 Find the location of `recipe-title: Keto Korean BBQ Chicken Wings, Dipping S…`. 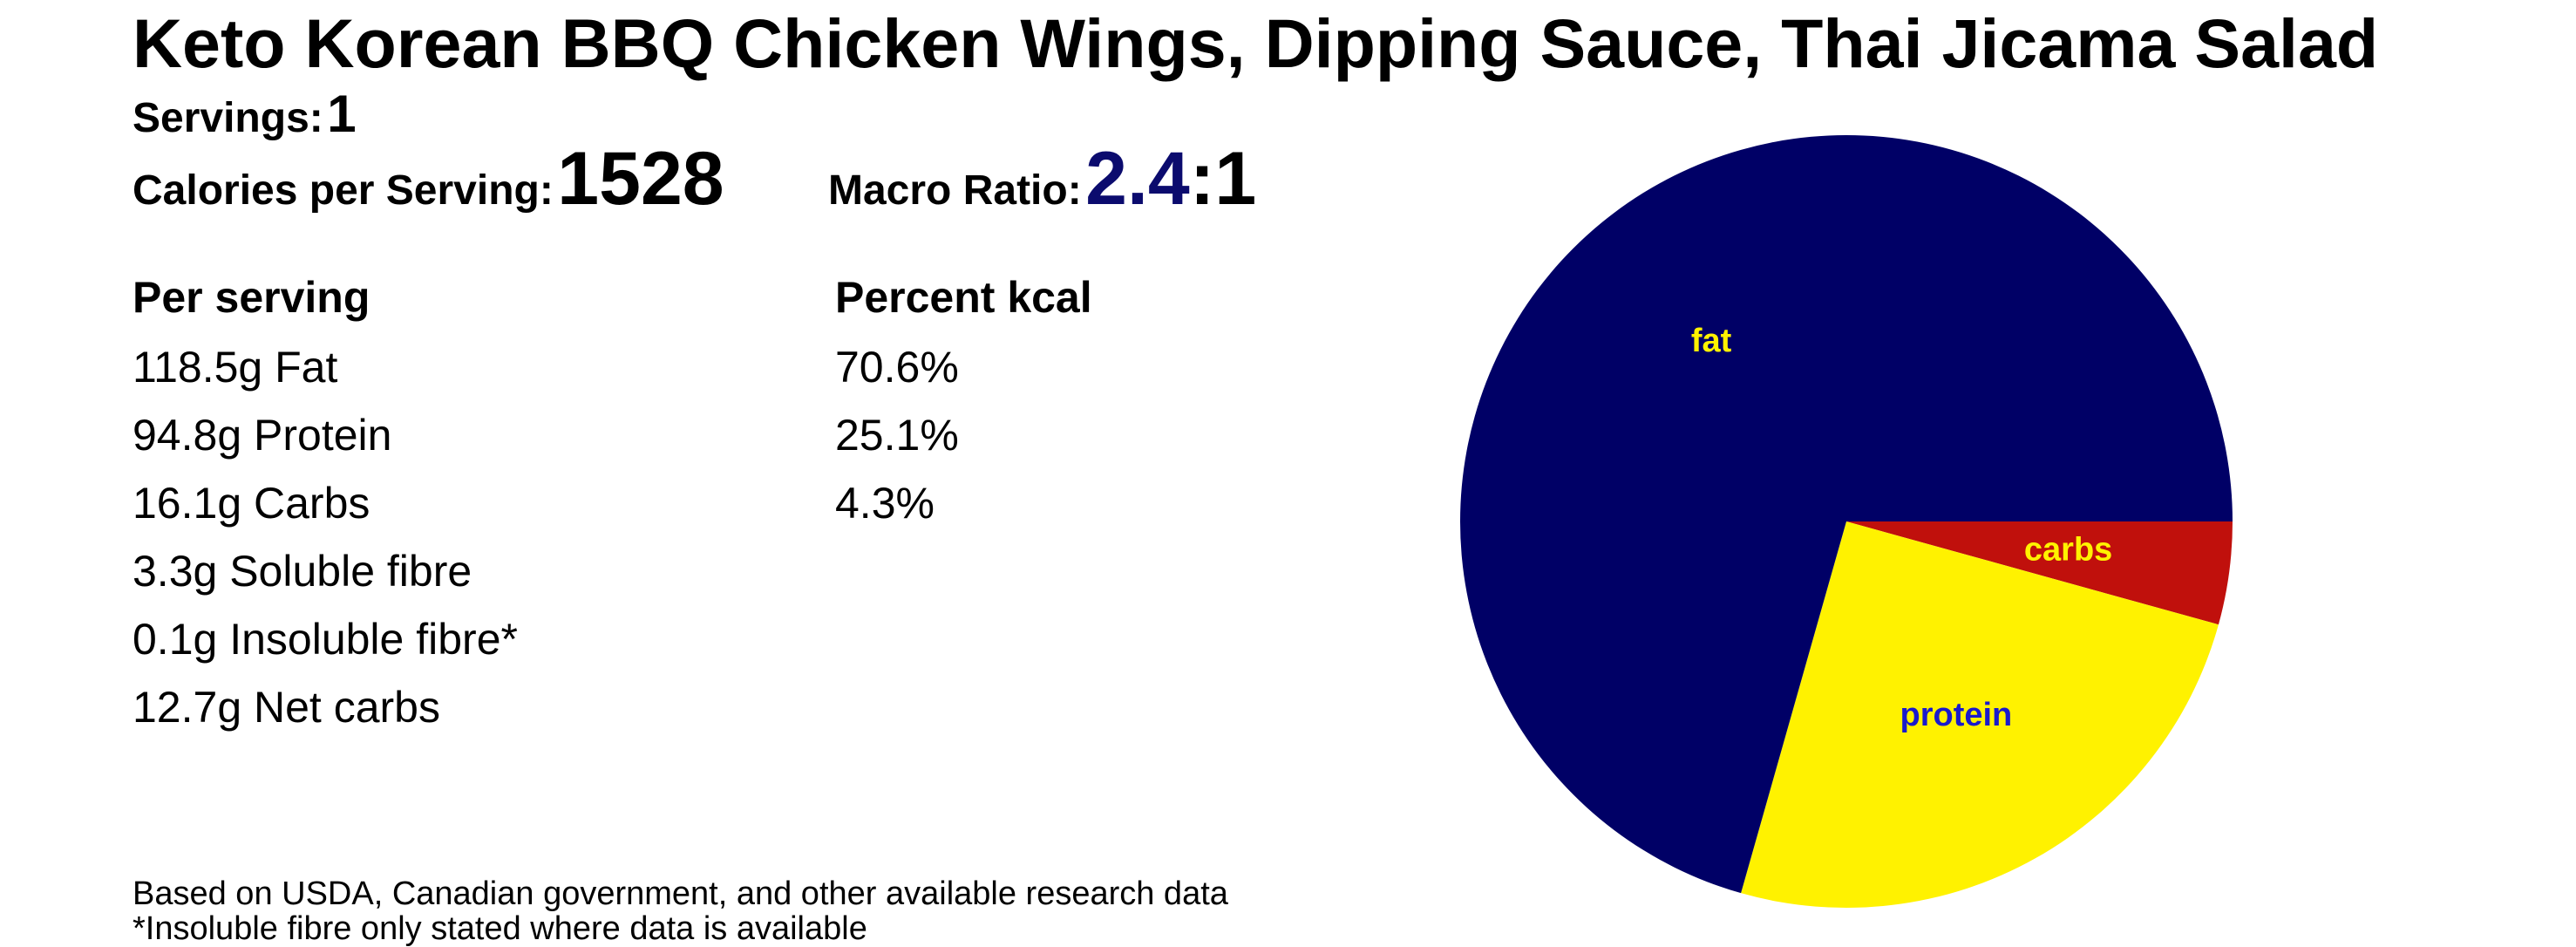

recipe-title: Keto Korean BBQ Chicken Wings, Dipping S… is located at coordinates (1256, 43).